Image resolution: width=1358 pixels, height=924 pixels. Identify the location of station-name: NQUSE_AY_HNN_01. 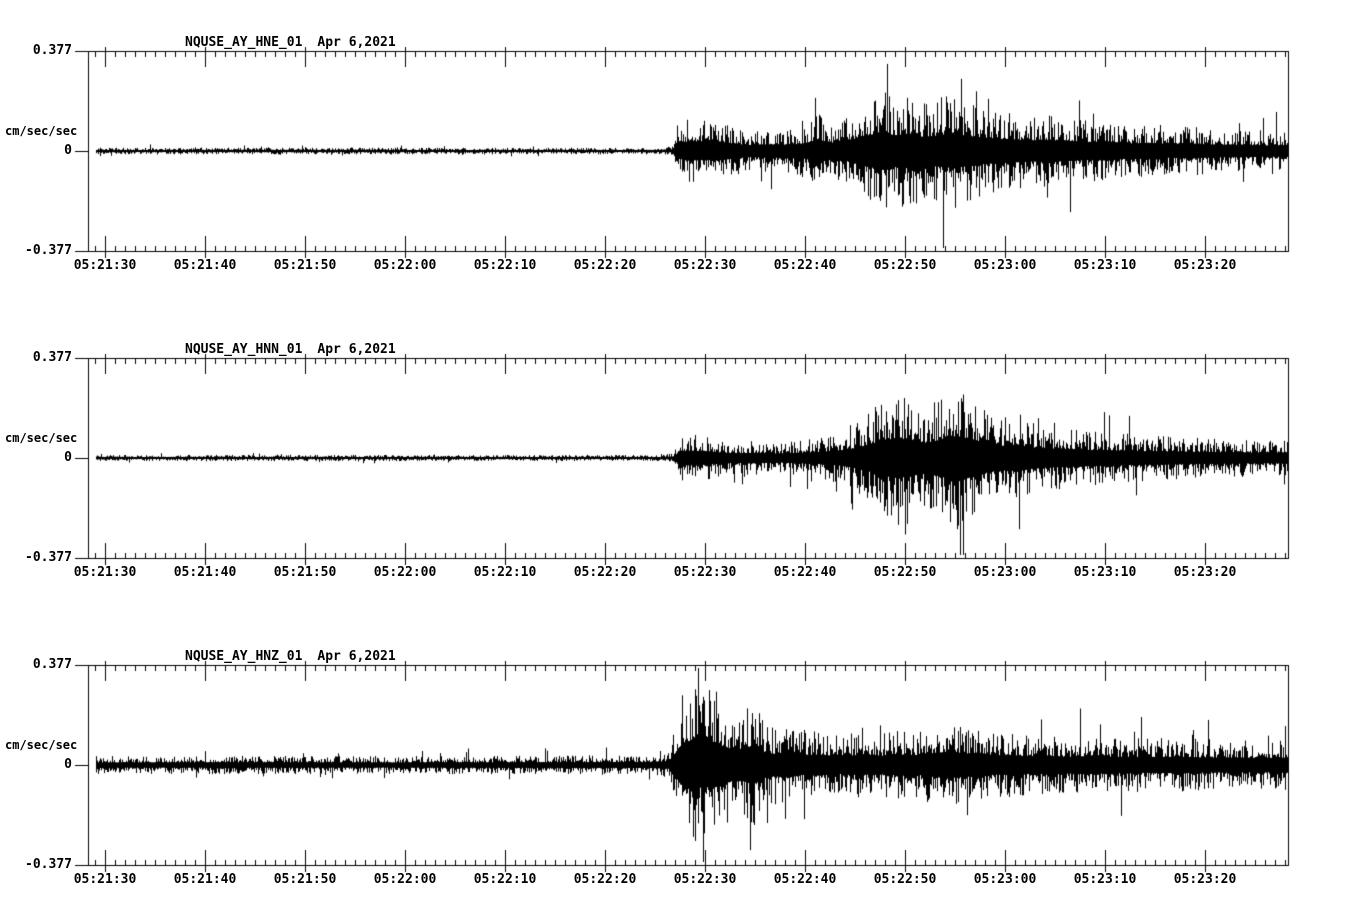
(244, 349).